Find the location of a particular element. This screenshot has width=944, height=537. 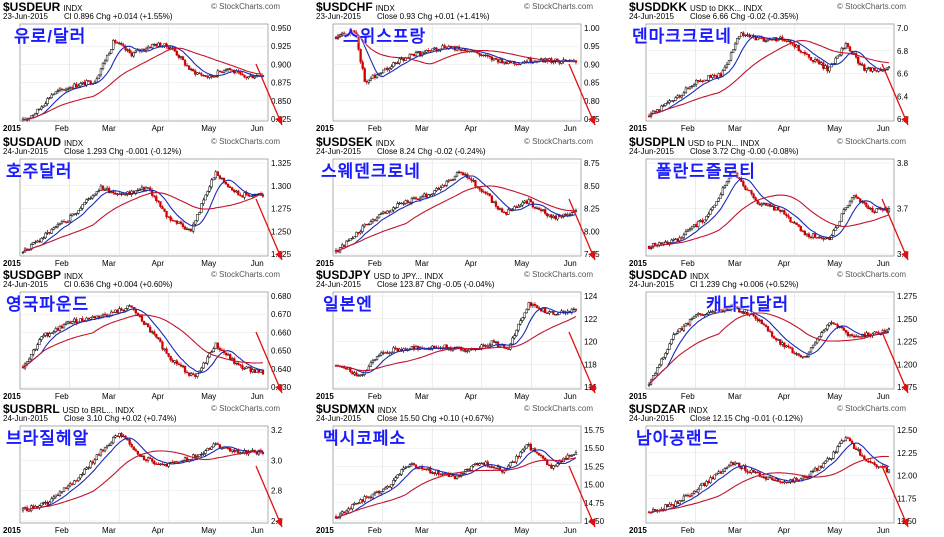

quote: Close 8.24 Chg -0.02 (-0.24%) is located at coordinates (431, 151).